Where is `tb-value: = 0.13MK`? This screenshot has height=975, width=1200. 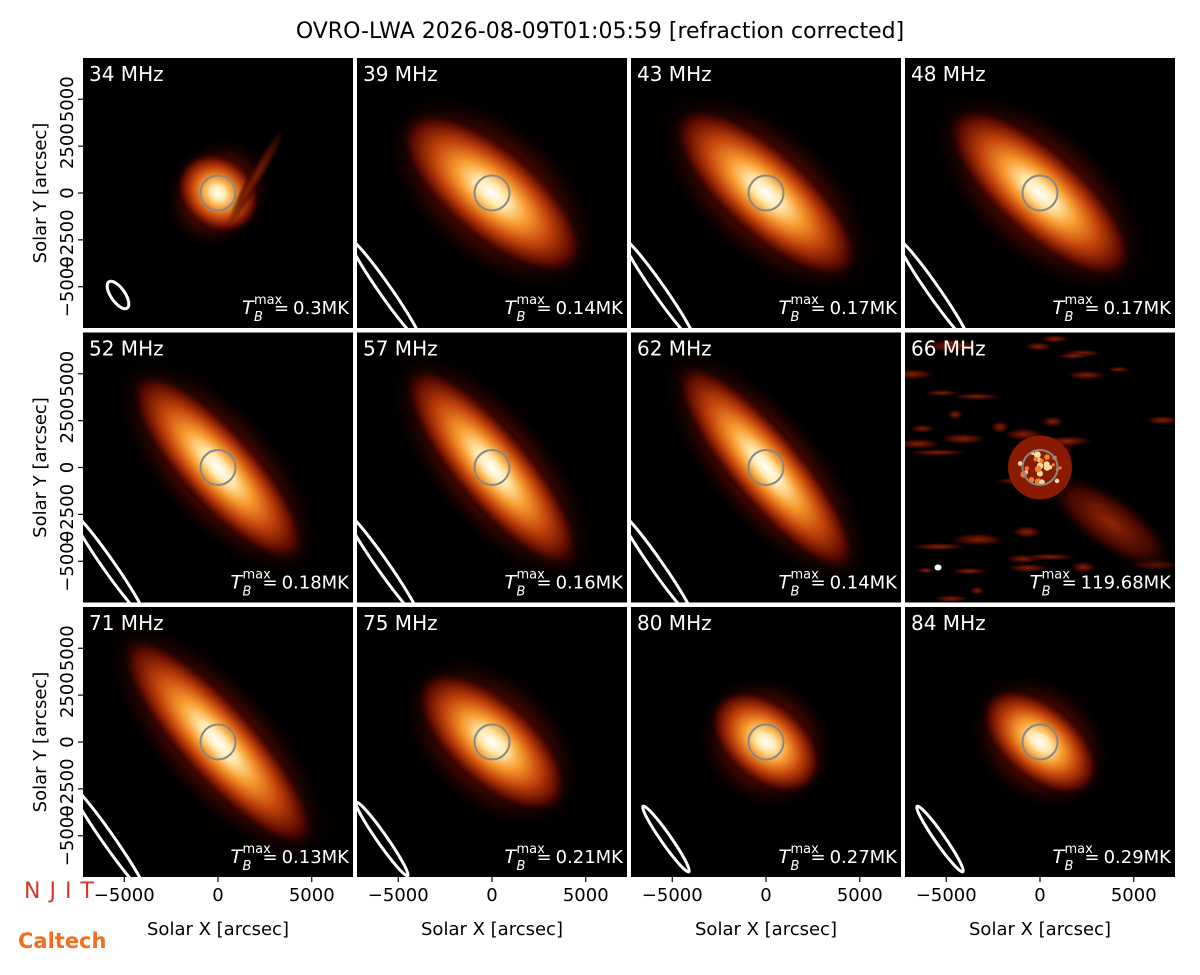 tb-value: = 0.13MK is located at coordinates (306, 857).